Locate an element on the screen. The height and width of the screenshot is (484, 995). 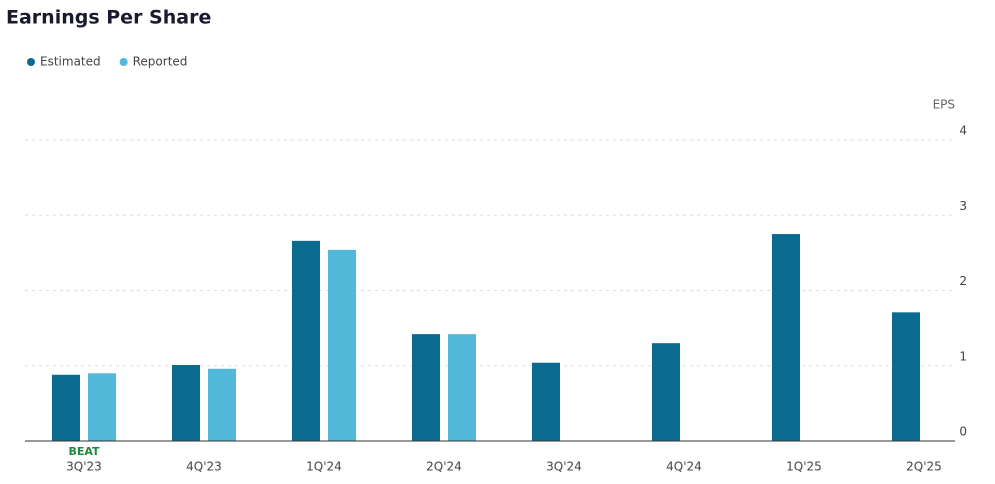
x-tick-label: 2Q'24 is located at coordinates (444, 467).